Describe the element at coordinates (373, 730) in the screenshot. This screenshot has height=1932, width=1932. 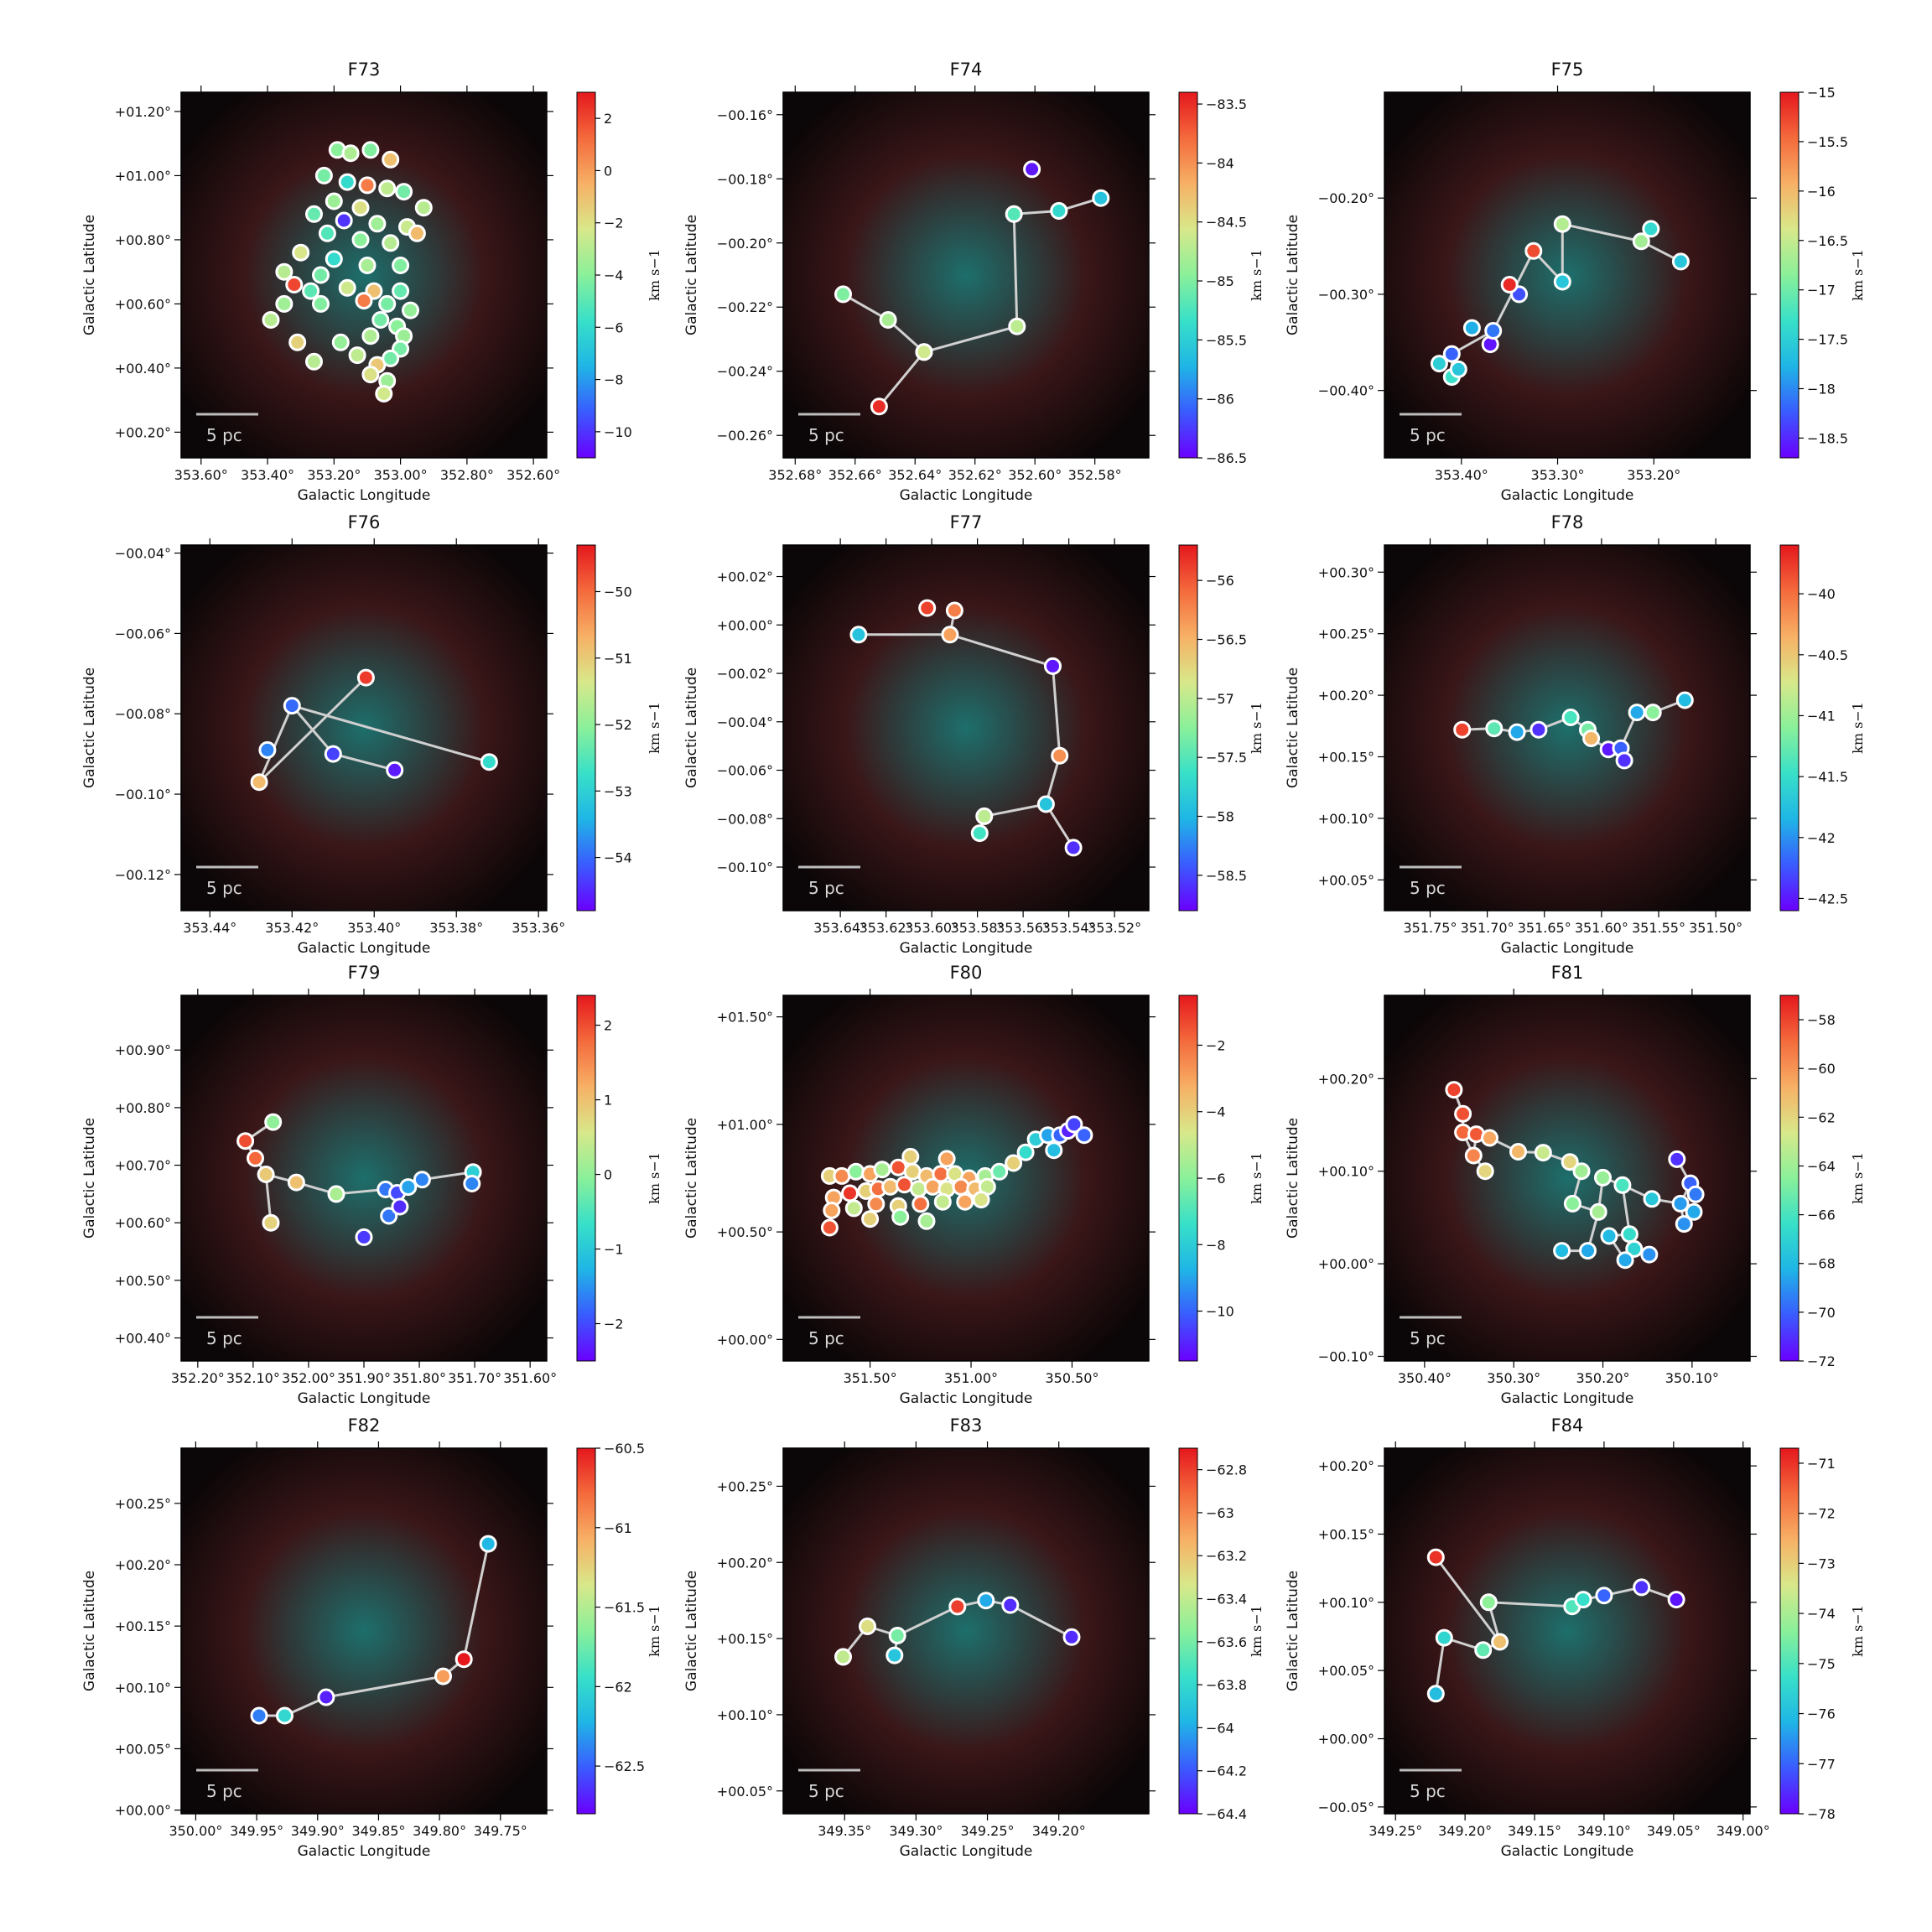
I see `skeleton-line` at that location.